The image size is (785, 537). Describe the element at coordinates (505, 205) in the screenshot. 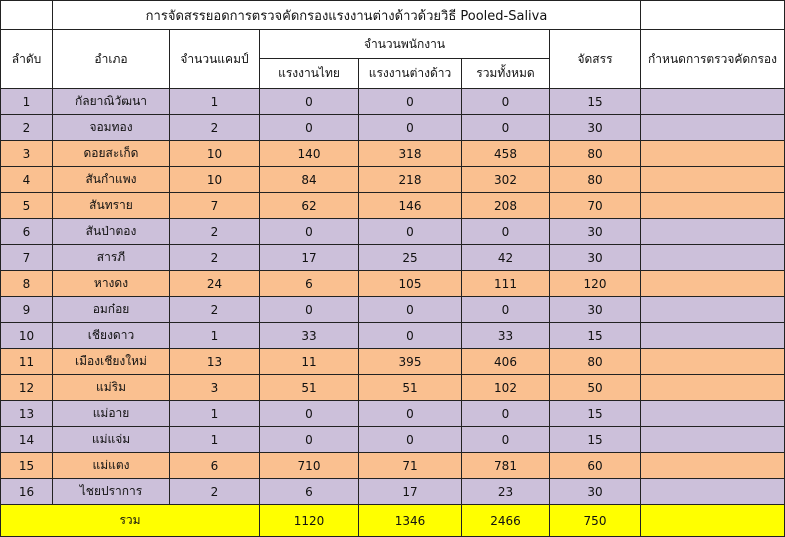

I see `cell-total: 208` at that location.